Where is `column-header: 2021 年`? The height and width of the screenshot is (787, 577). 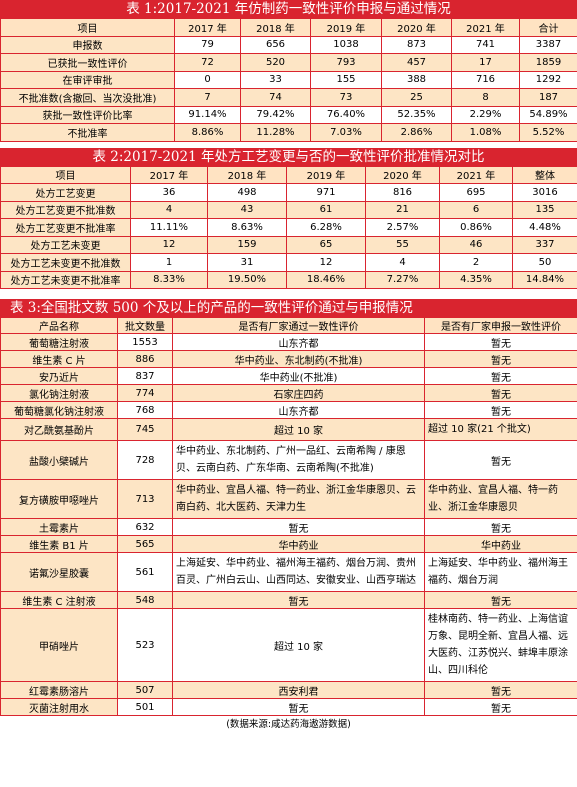 column-header: 2021 年 is located at coordinates (476, 174).